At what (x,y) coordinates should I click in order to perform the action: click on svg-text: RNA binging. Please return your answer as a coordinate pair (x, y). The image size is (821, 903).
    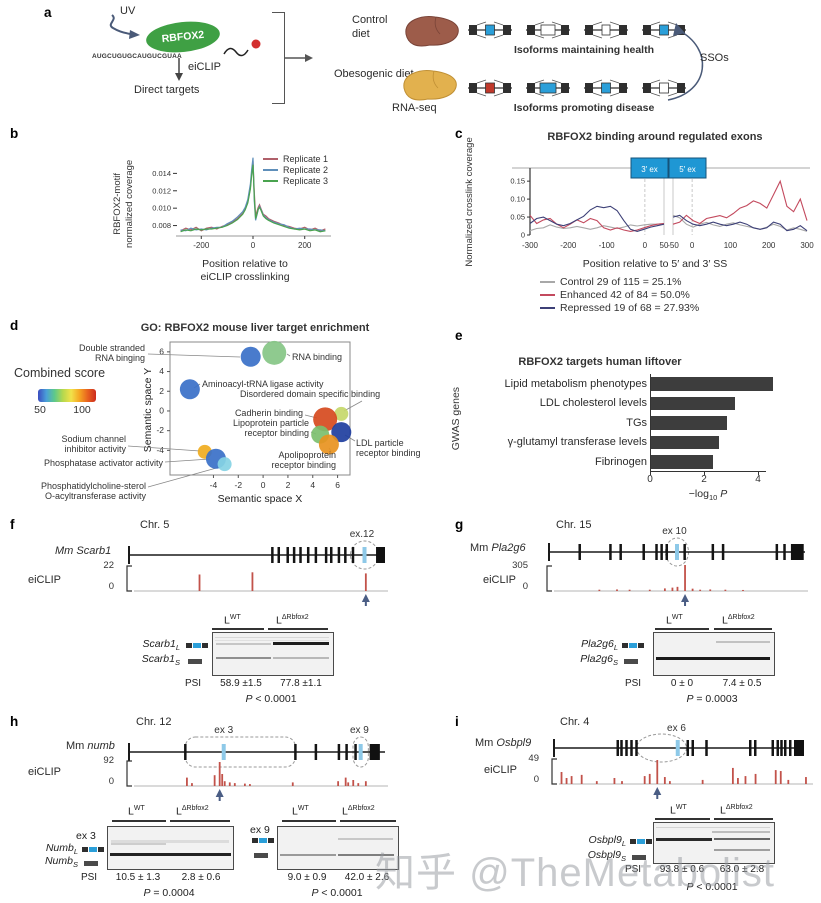
    Looking at the image, I should click on (120, 358).